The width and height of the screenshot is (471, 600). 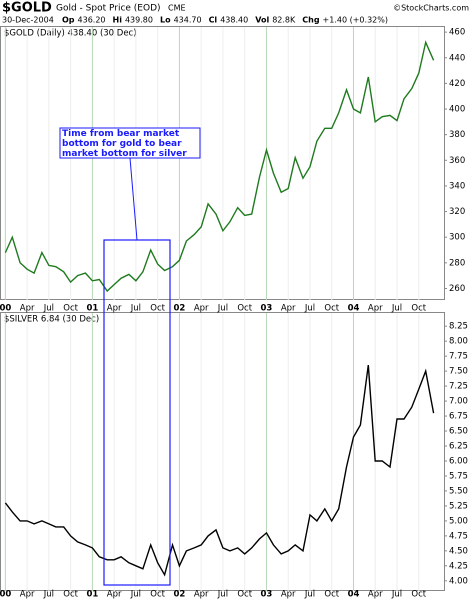 What do you see at coordinates (213, 20) in the screenshot?
I see `stat-label: Cl` at bounding box center [213, 20].